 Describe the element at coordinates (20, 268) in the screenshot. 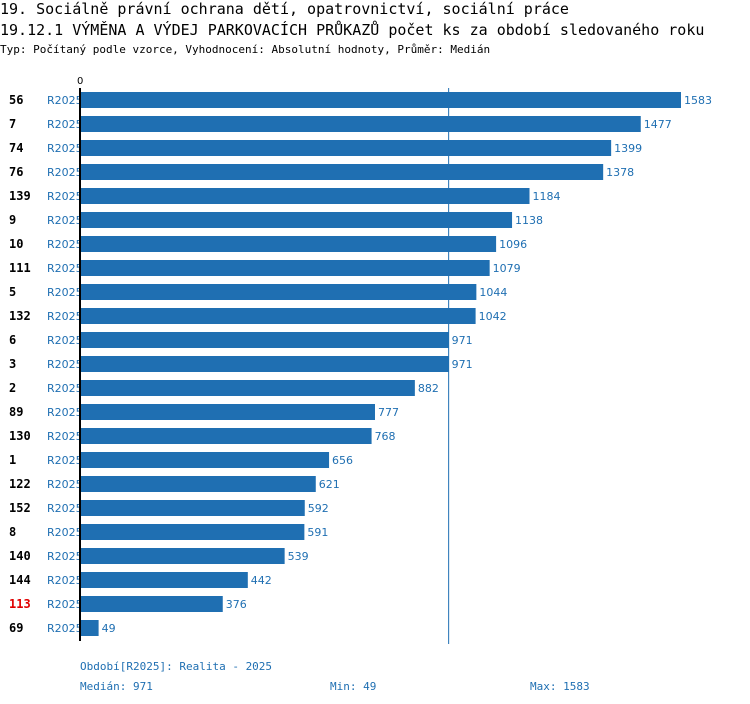

I see `category-label: 111` at that location.